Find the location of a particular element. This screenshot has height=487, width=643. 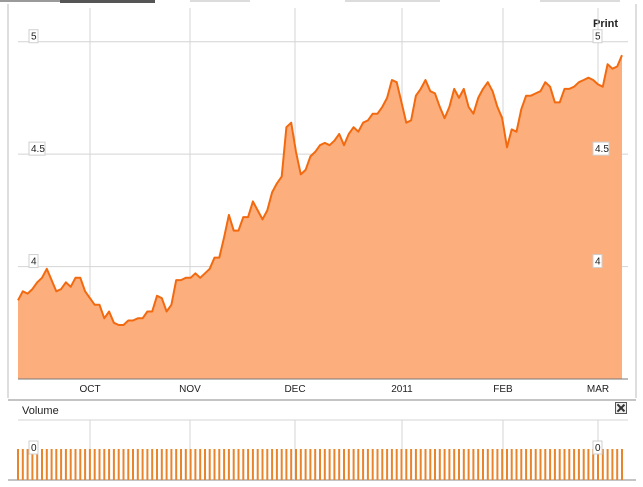

x-tick-label: MAR is located at coordinates (598, 389).